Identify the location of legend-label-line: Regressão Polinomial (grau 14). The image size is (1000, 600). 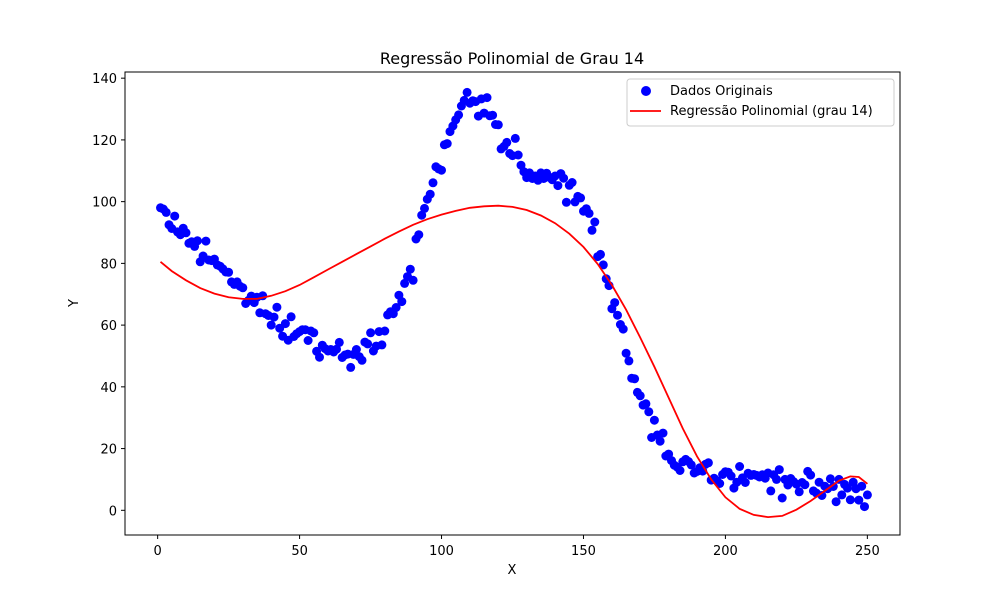
(771, 111).